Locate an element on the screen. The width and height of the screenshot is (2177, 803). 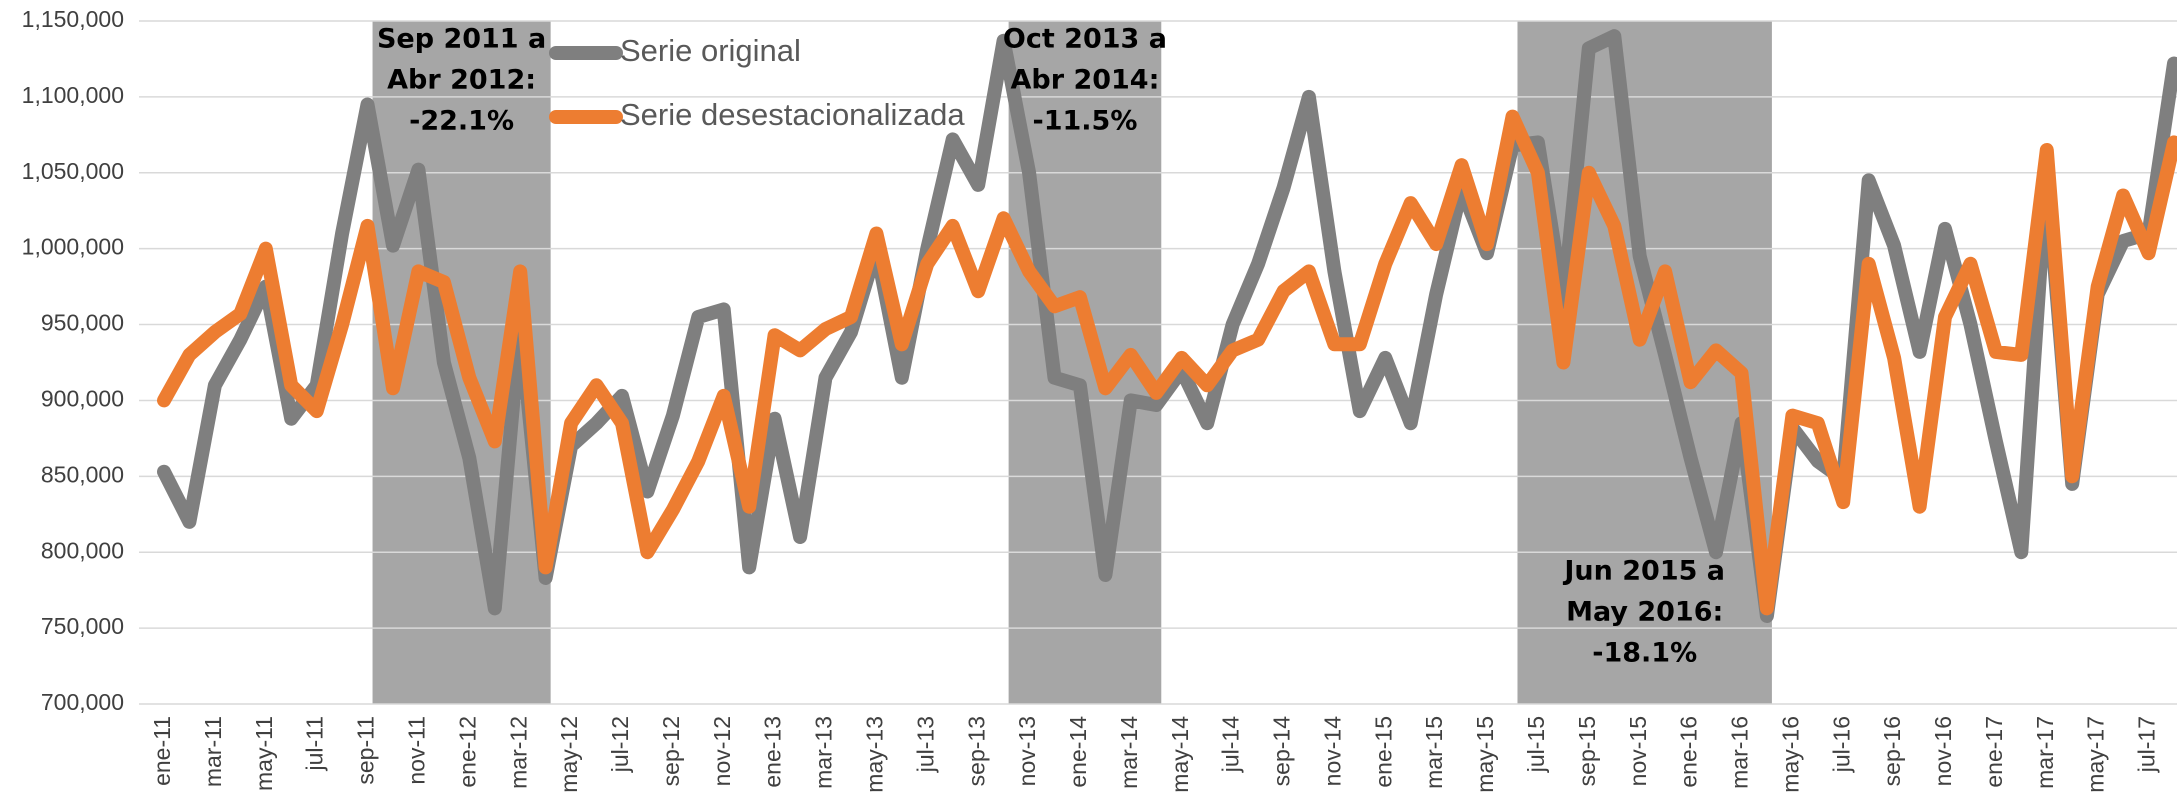
x-tick-label: ene-11 is located at coordinates (162, 751).